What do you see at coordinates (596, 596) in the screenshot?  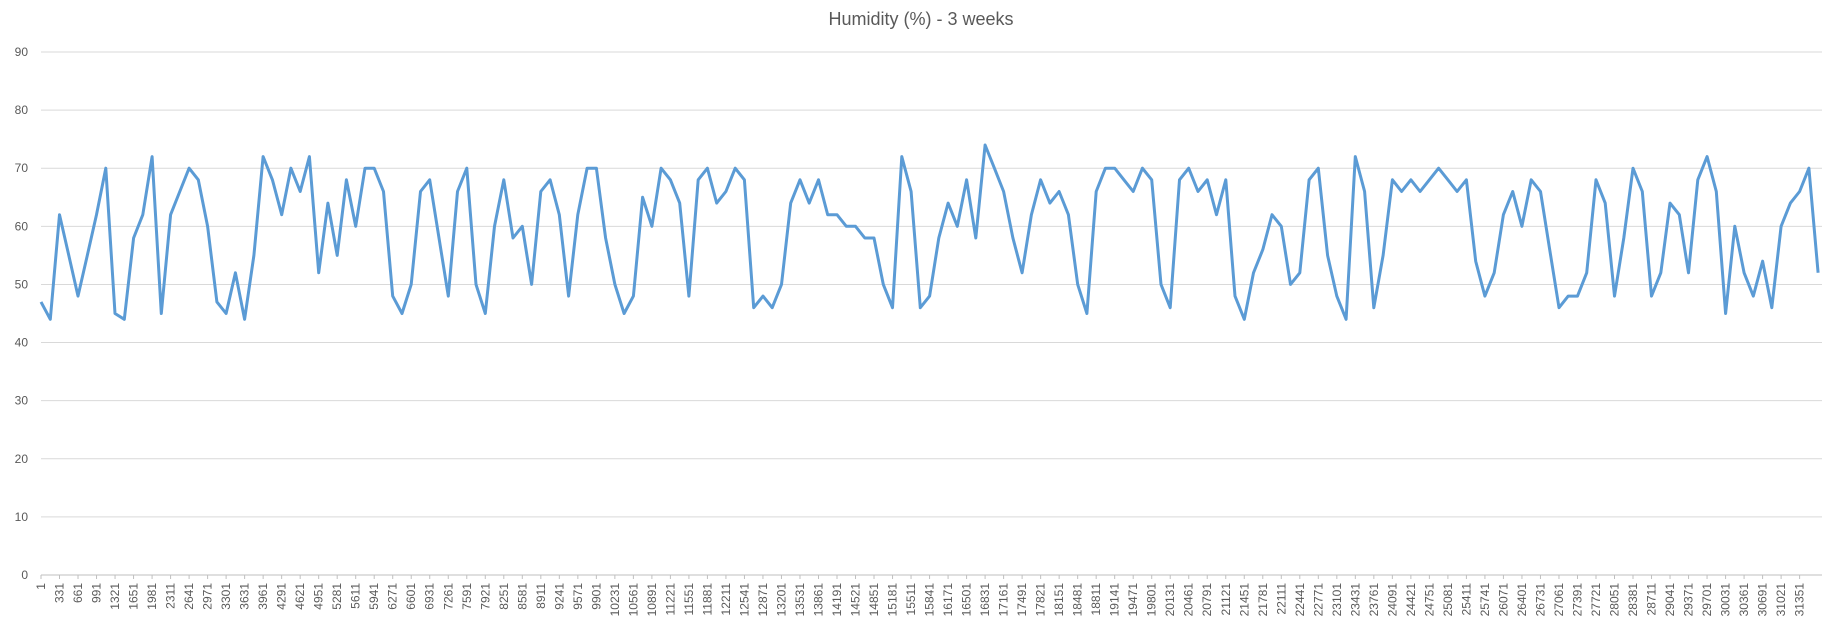 I see `x-tick-label: 9901` at bounding box center [596, 596].